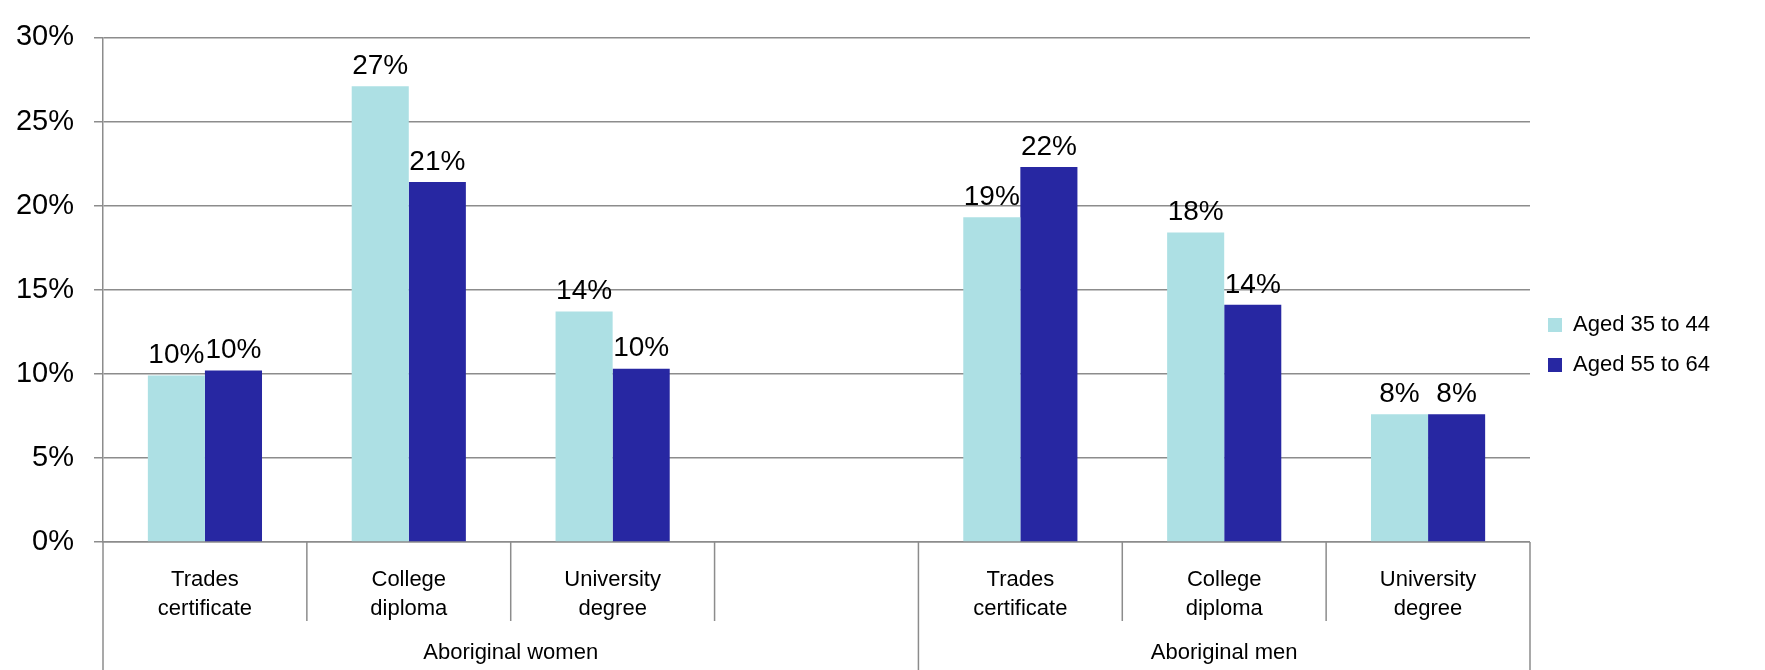  Describe the element at coordinates (44, 119) in the screenshot. I see `y-tick-label: 25%` at that location.